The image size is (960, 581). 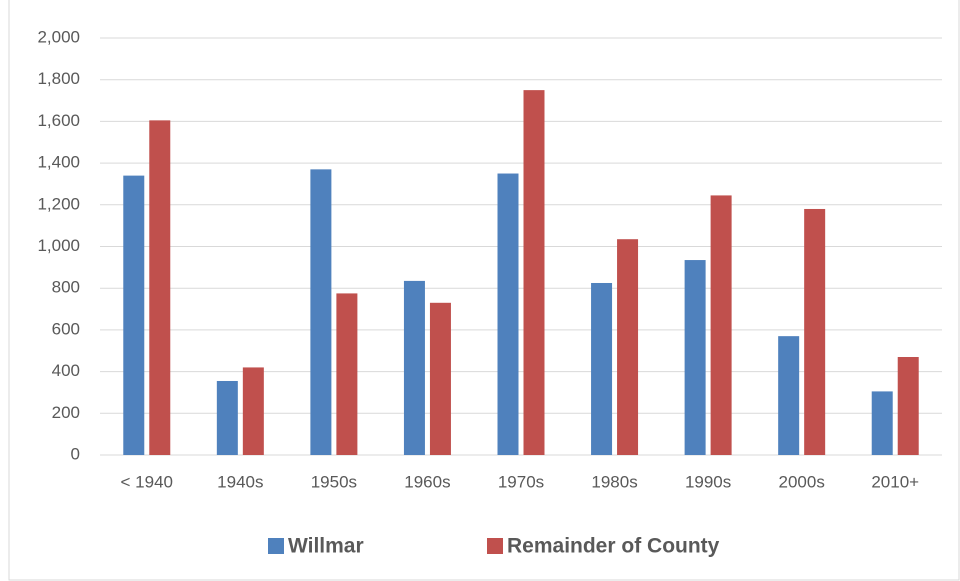 What do you see at coordinates (58, 78) in the screenshot?
I see `y-tick-label: 1,800` at bounding box center [58, 78].